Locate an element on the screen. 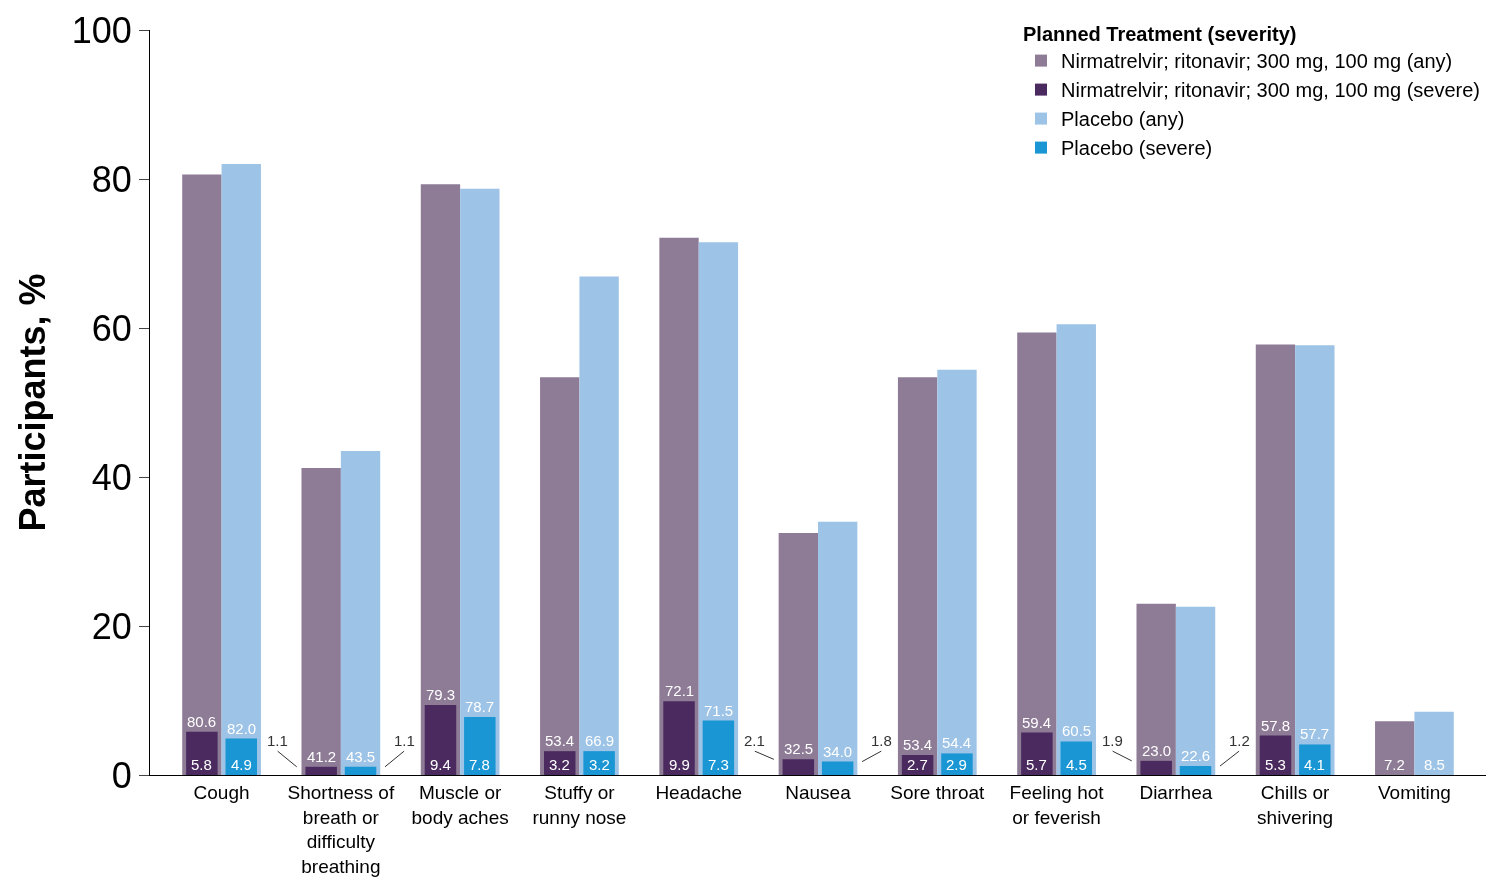  x-tick-label: Nausea is located at coordinates (818, 792).